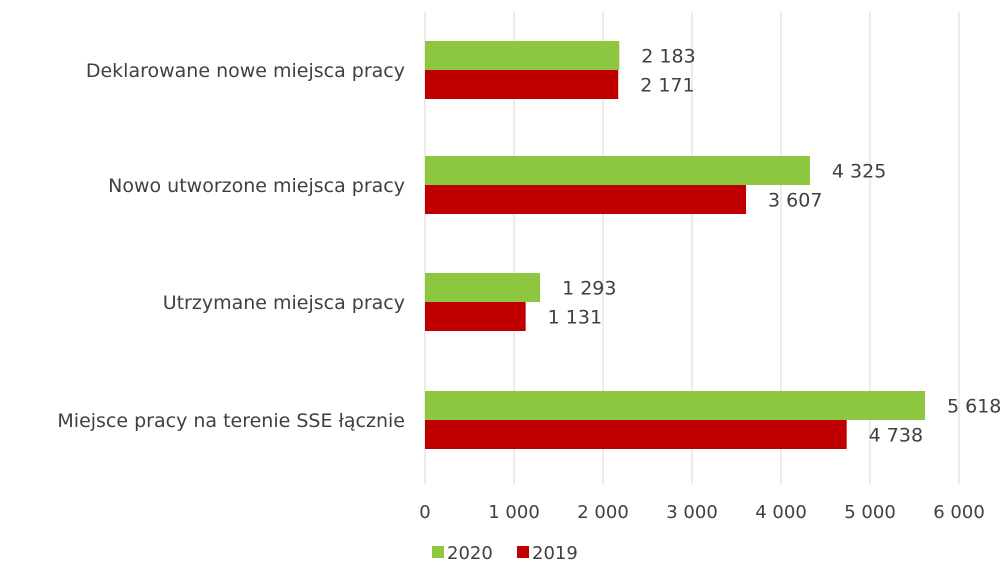  I want to click on legend: 2020 2019, so click(505, 553).